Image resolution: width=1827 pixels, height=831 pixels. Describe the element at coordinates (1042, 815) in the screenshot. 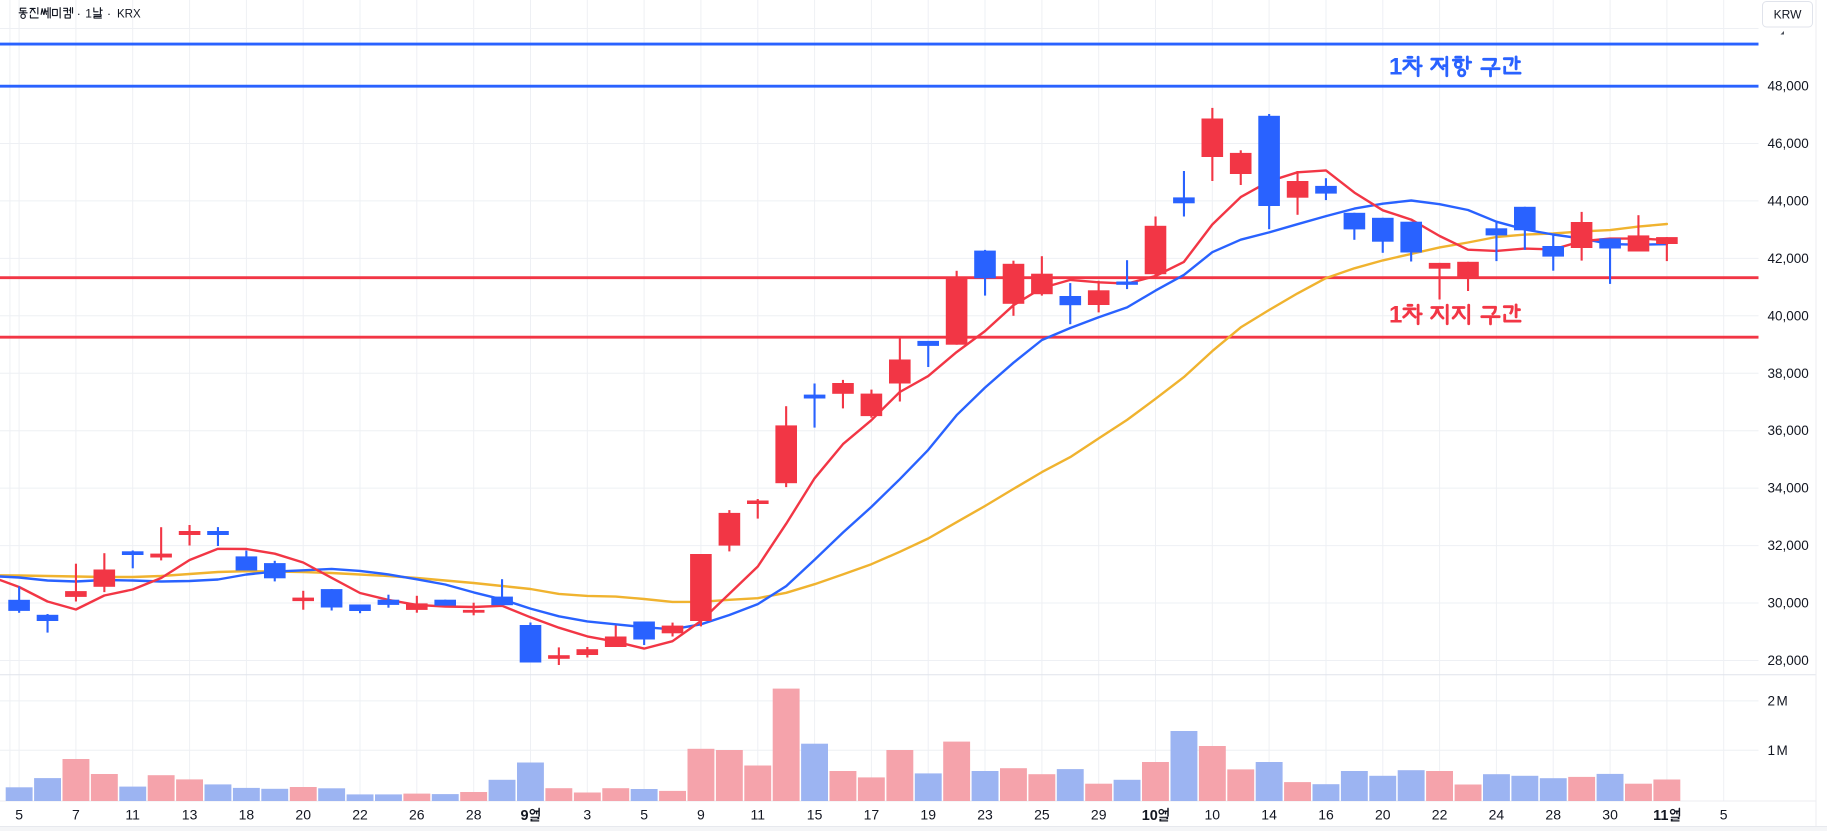

I see `svg-text: 25` at that location.